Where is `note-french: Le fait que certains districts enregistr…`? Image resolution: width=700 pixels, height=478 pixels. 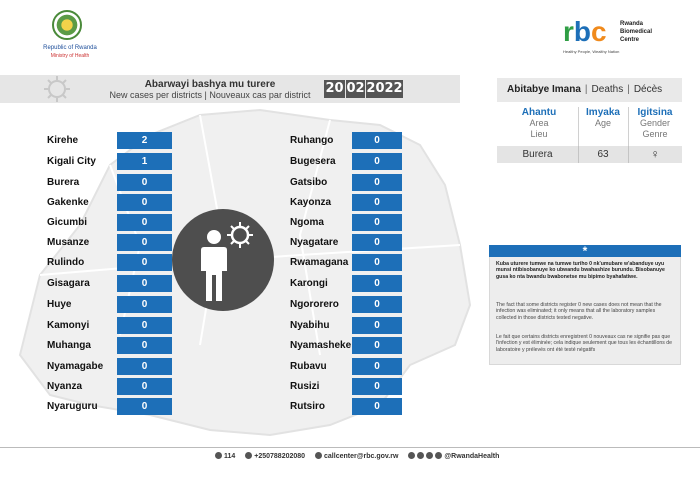 note-french: Le fait que certains districts enregistr… is located at coordinates (584, 343).